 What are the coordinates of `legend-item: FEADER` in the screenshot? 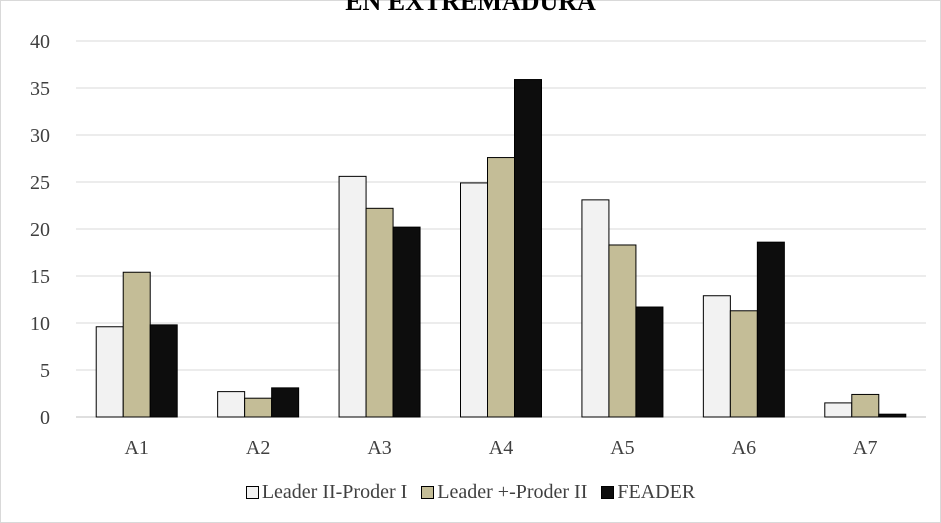 It's located at (648, 492).